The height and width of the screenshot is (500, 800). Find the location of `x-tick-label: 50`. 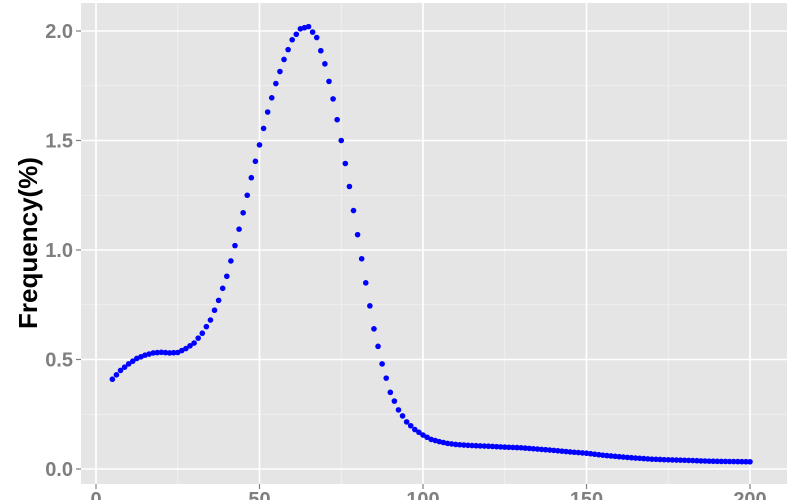

x-tick-label: 50 is located at coordinates (259, 494).